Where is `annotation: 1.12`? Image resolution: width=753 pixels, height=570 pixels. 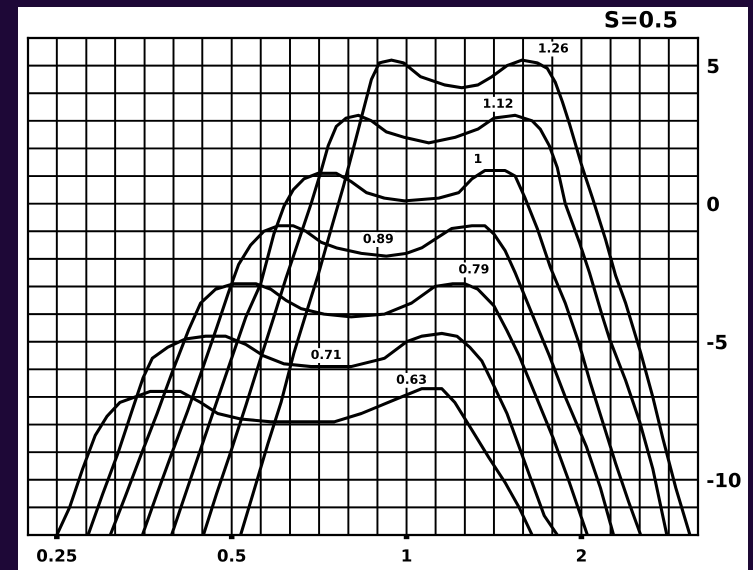 annotation: 1.12 is located at coordinates (498, 103).